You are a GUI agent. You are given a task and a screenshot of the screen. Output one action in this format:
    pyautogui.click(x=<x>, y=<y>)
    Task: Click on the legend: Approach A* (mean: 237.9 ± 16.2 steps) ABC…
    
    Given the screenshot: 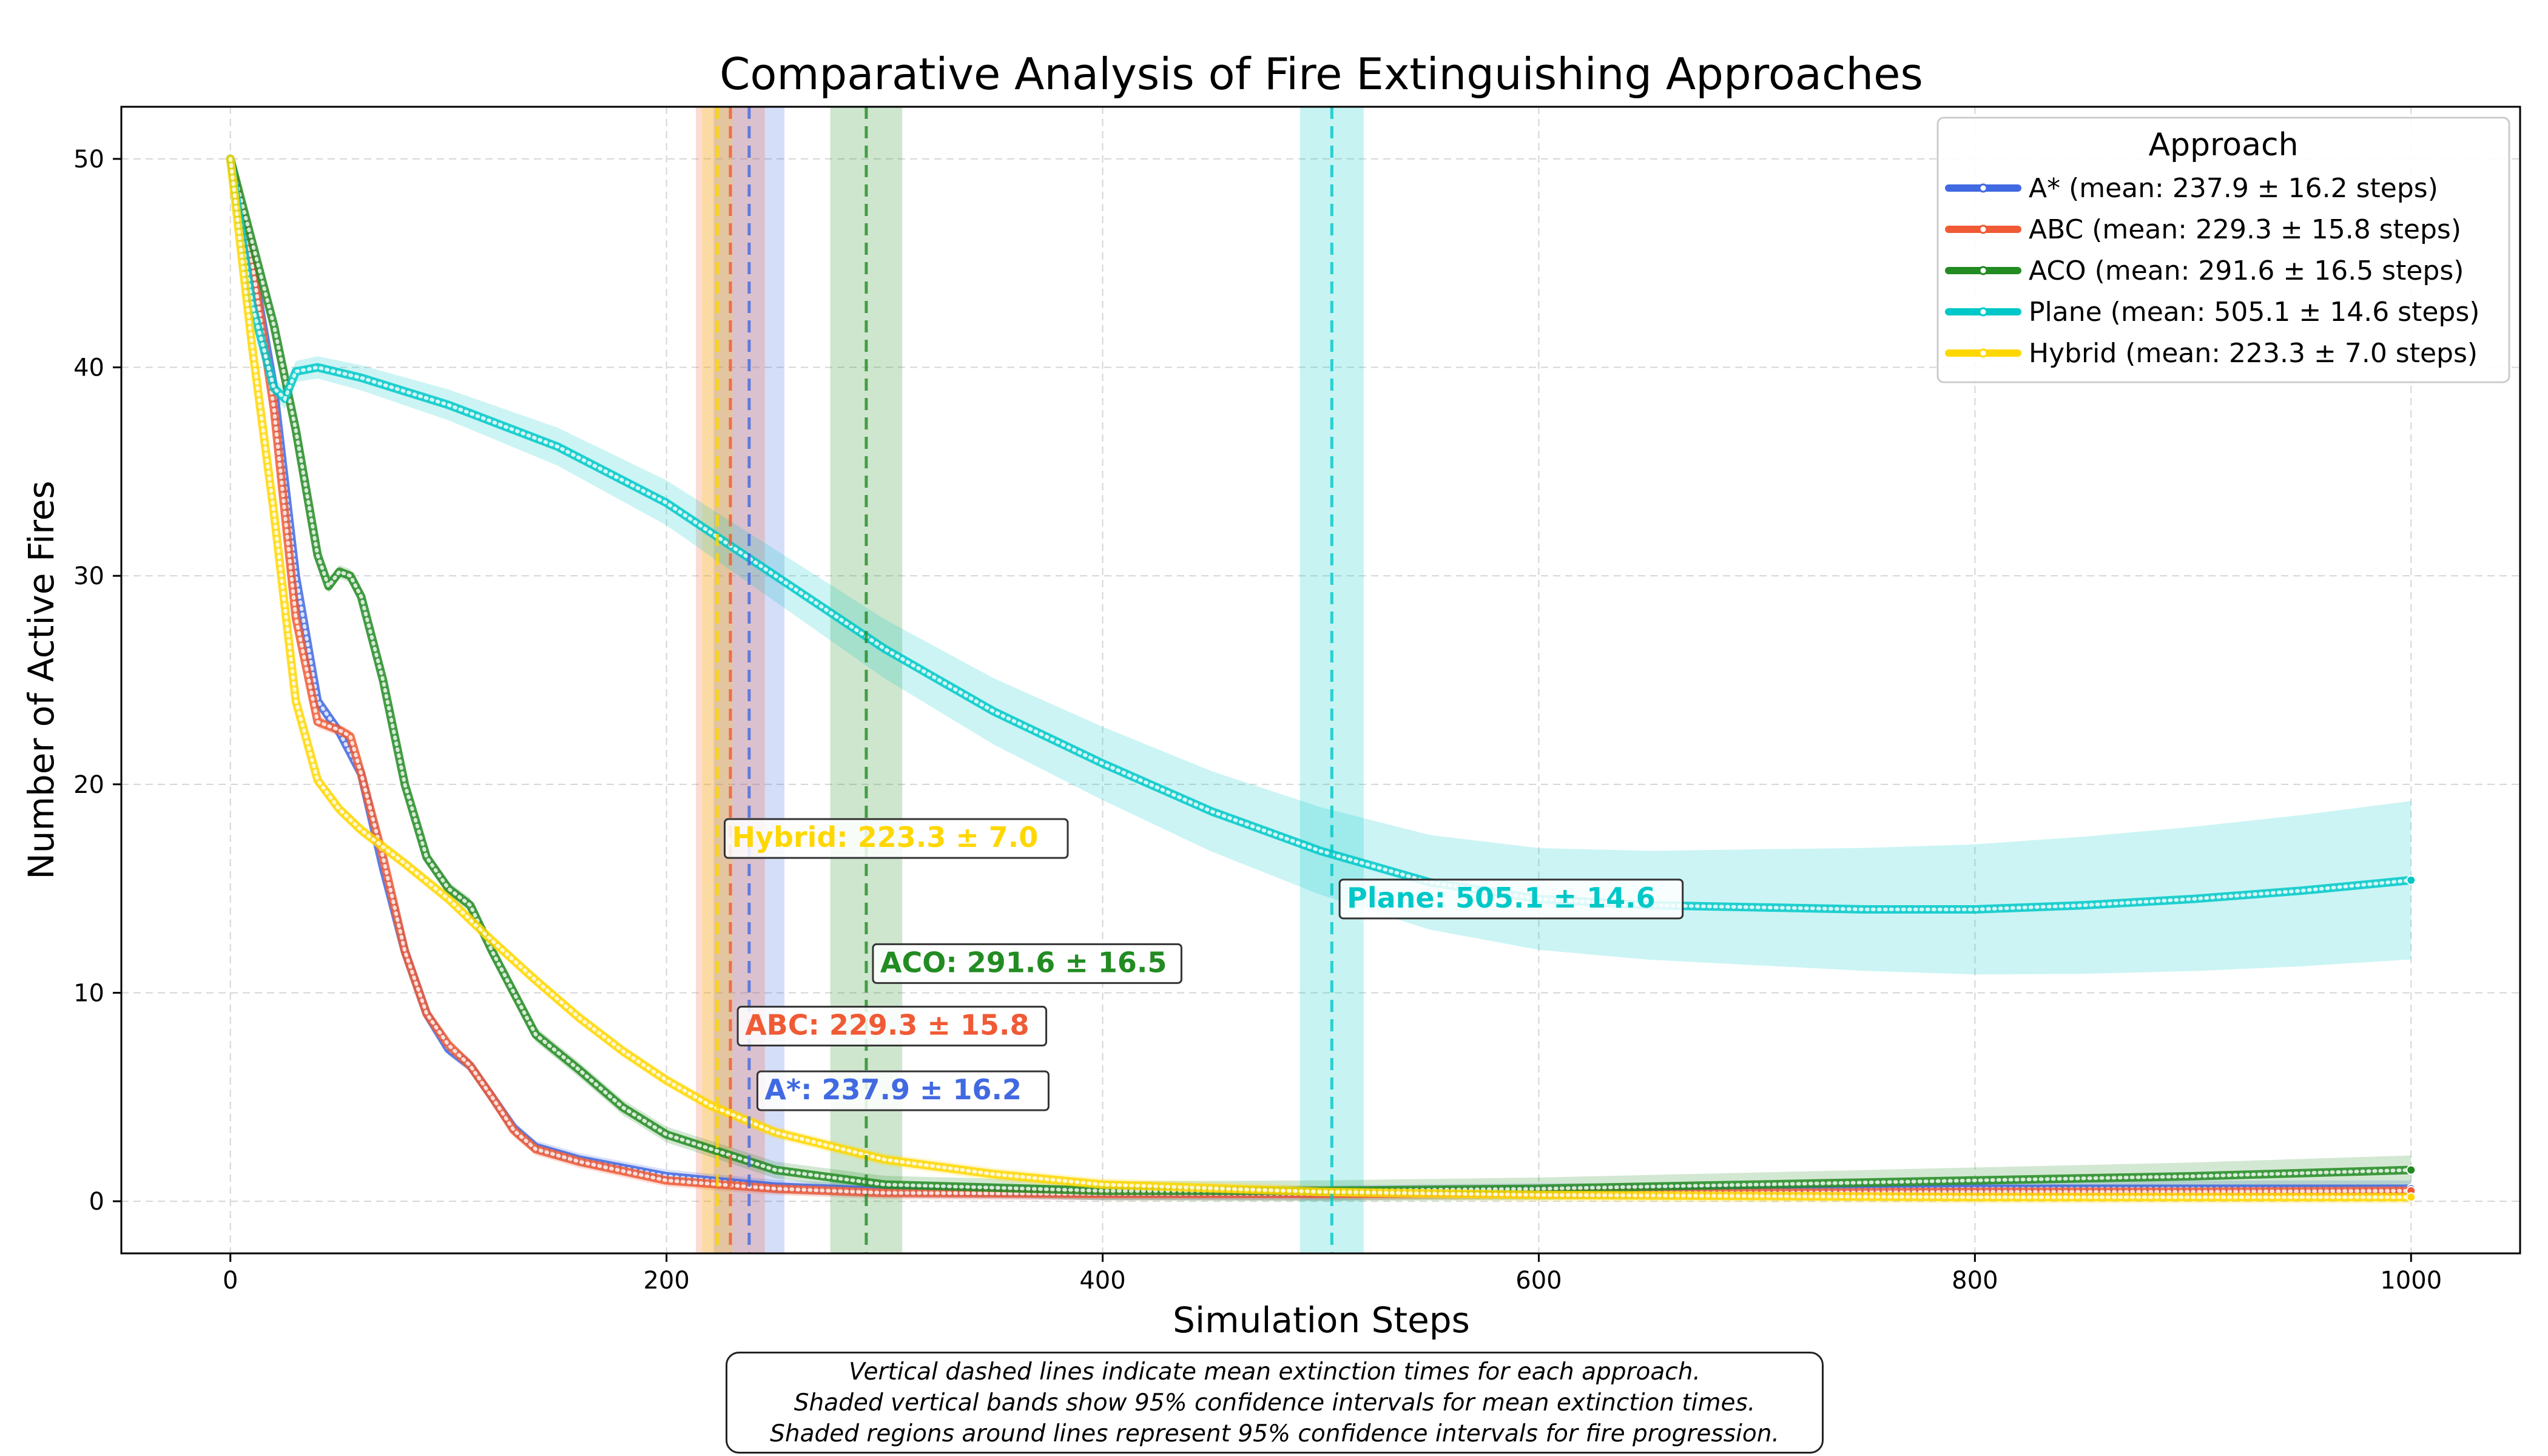 What is the action you would take?
    pyautogui.click(x=2223, y=249)
    